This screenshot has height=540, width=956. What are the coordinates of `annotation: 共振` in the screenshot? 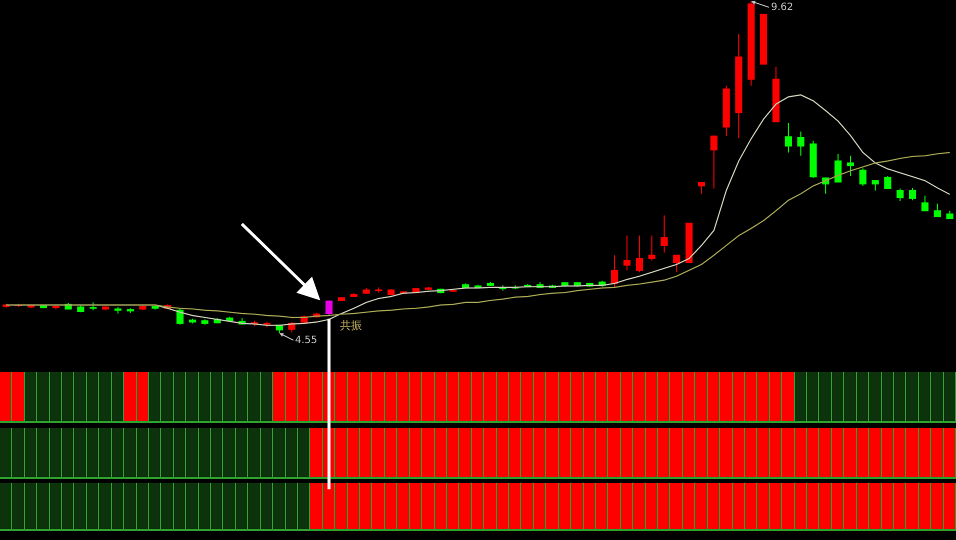 It's located at (351, 325).